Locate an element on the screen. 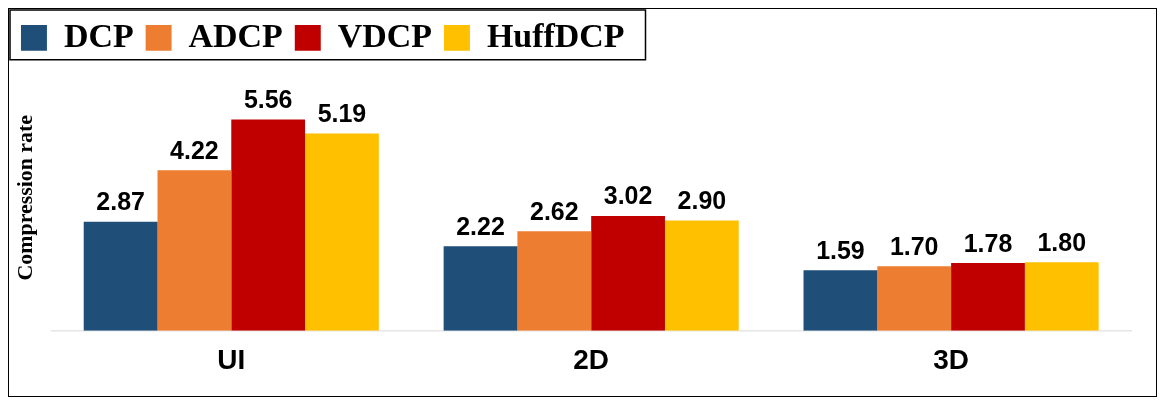 The width and height of the screenshot is (1167, 407). data-label: 2.90 is located at coordinates (702, 200).